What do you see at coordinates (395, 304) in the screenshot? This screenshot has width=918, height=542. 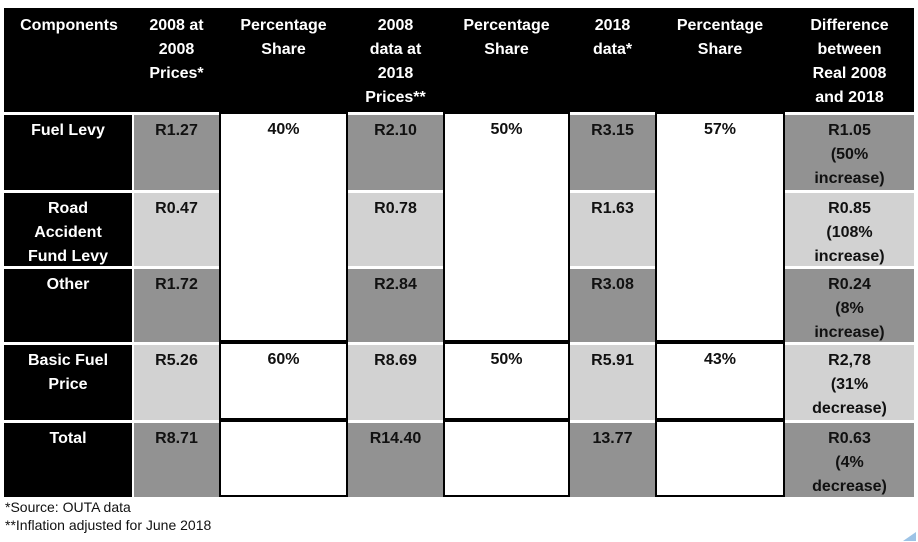 I see `cell-other-2008at2018: R2.84` at bounding box center [395, 304].